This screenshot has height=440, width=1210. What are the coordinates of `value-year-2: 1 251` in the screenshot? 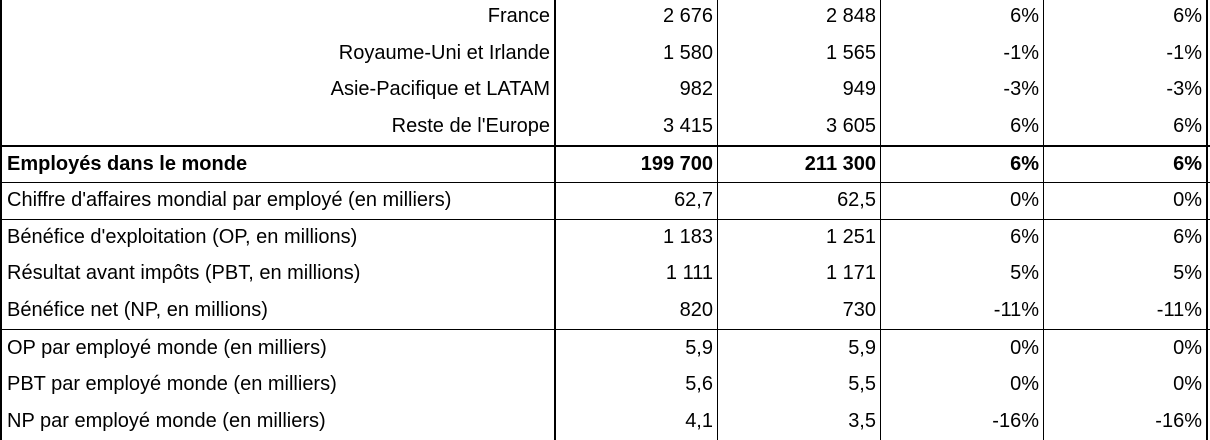 It's located at (799, 237).